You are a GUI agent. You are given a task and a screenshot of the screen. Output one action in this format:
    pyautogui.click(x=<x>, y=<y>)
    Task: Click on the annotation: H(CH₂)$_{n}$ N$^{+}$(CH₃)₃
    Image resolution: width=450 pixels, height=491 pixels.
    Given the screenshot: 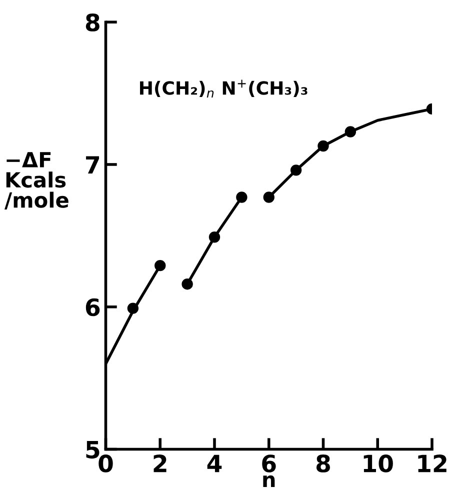 What is the action you would take?
    pyautogui.click(x=224, y=89)
    